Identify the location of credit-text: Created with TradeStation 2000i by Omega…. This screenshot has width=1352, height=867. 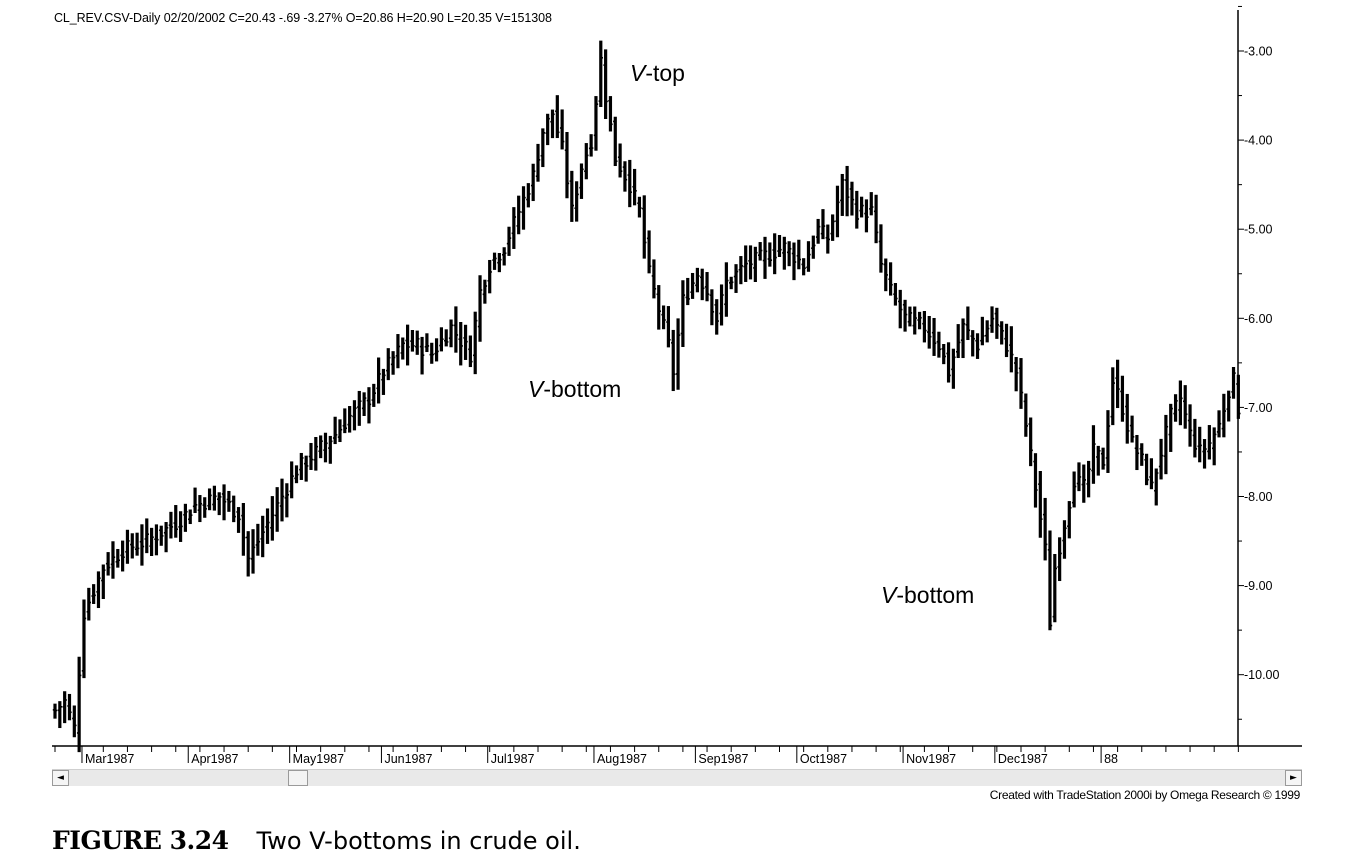
(1145, 795).